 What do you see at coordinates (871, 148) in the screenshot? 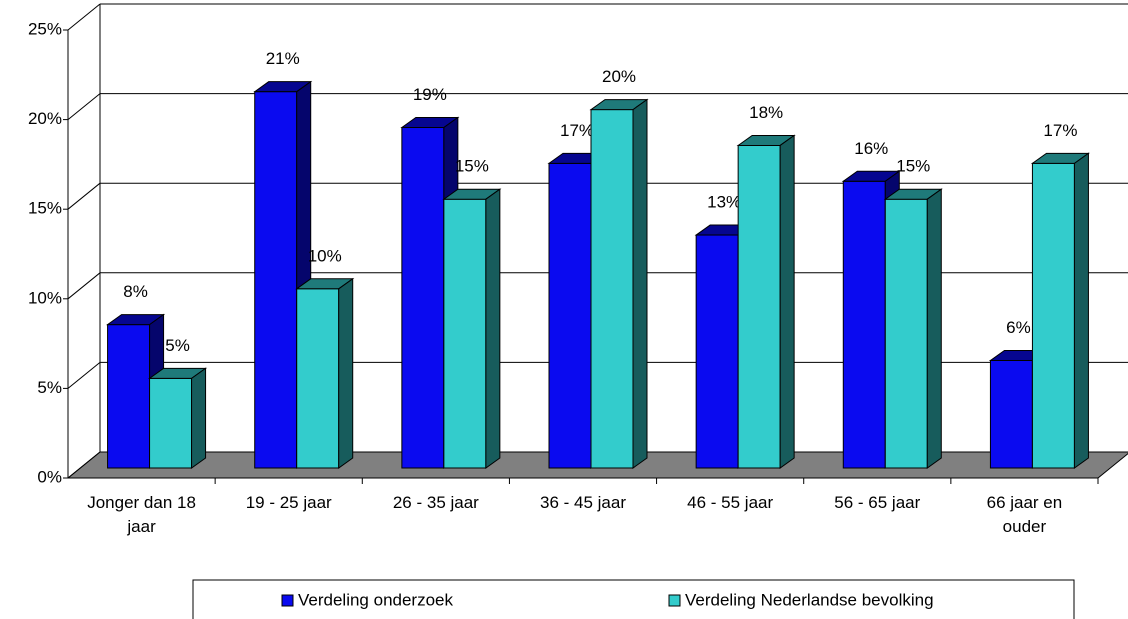
I see `data-label: 16%` at bounding box center [871, 148].